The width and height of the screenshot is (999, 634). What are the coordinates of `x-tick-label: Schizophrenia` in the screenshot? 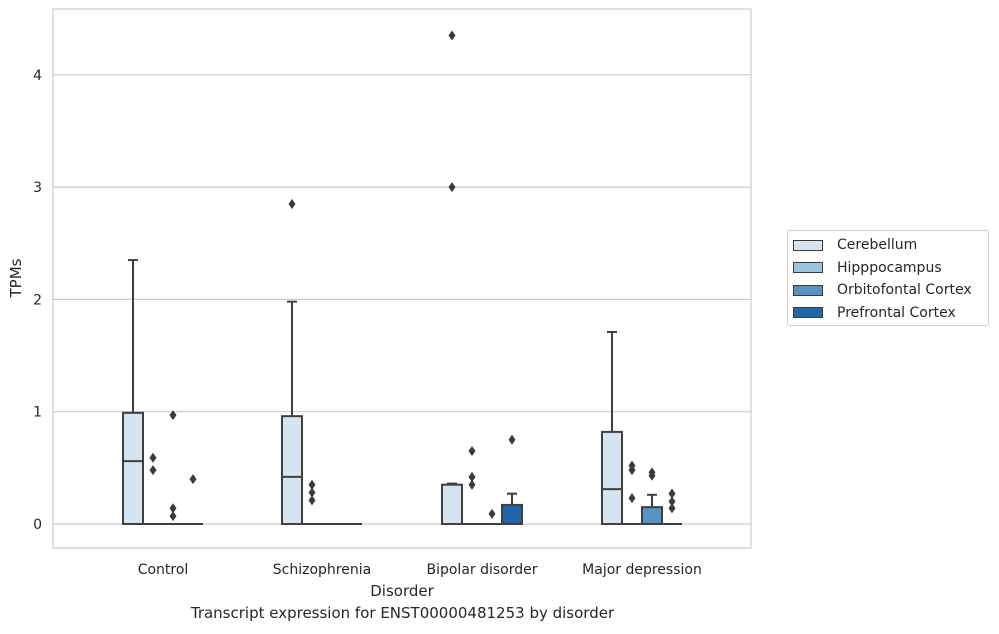 It's located at (322, 570).